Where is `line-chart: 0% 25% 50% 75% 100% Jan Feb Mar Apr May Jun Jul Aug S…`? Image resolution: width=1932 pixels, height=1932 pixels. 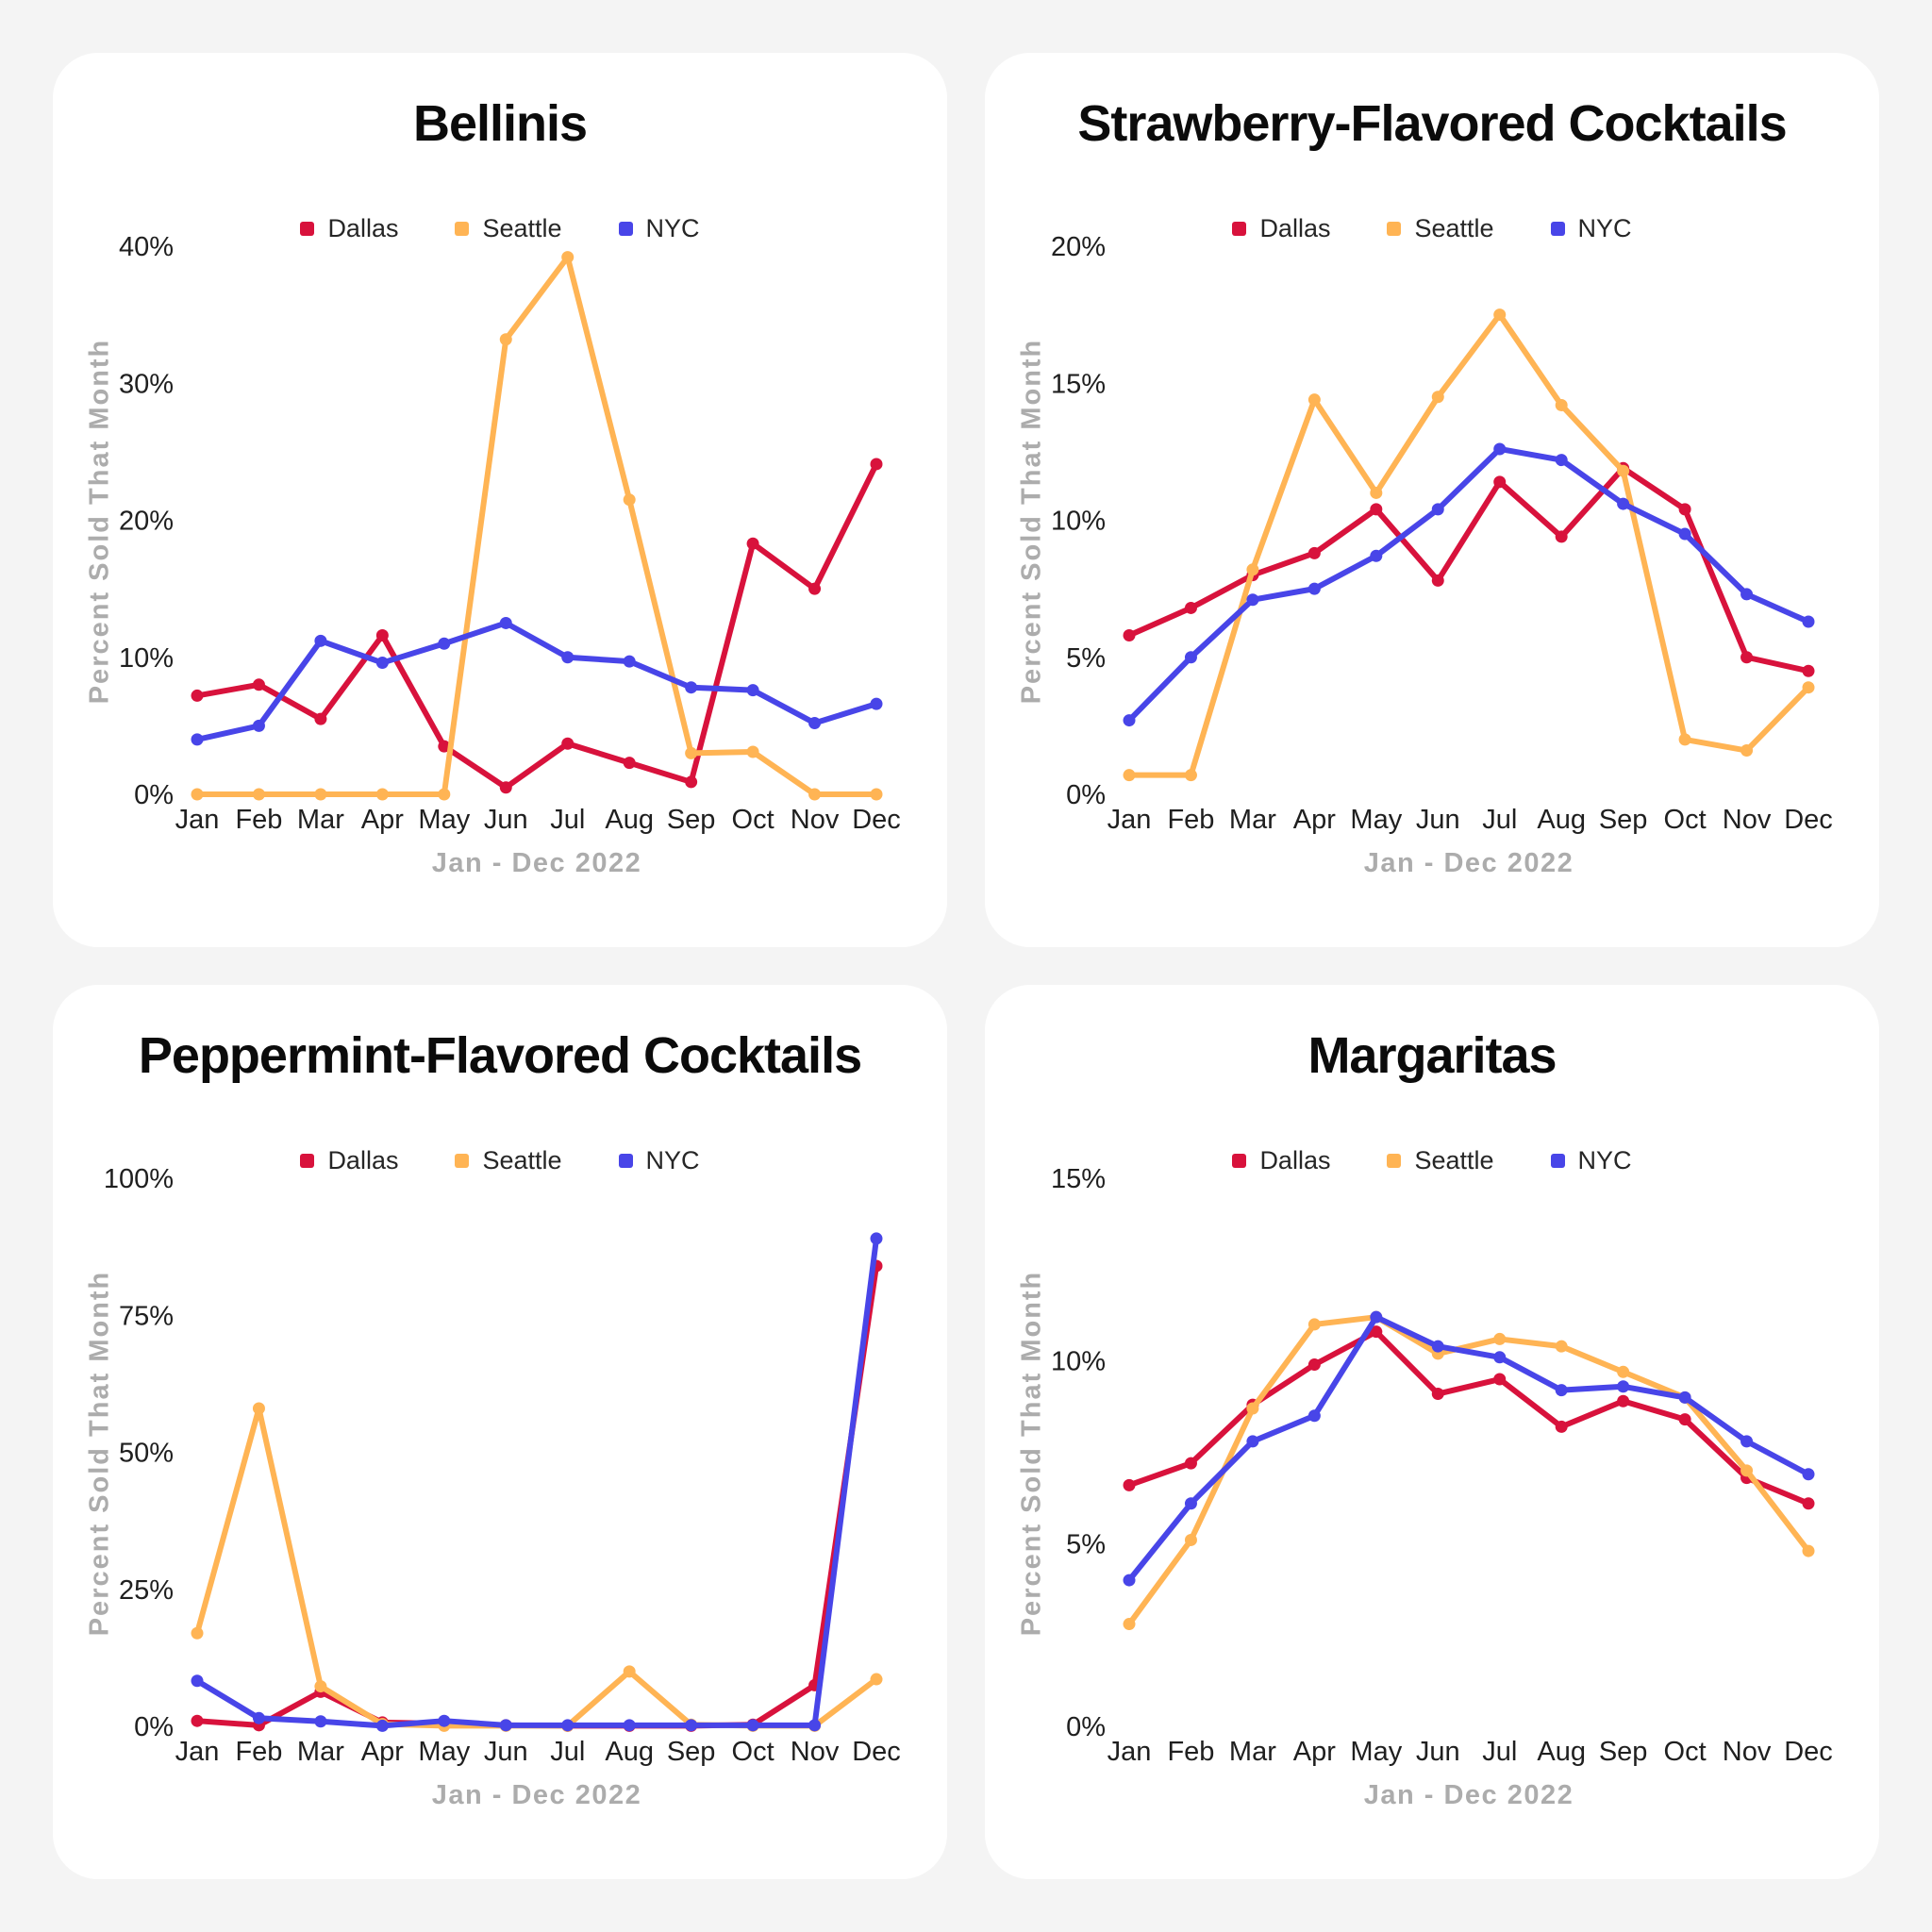
line-chart: 0% 25% 50% 75% 100% Jan Feb Mar Apr May Jun Jul Aug S… is located at coordinates (502, 1466).